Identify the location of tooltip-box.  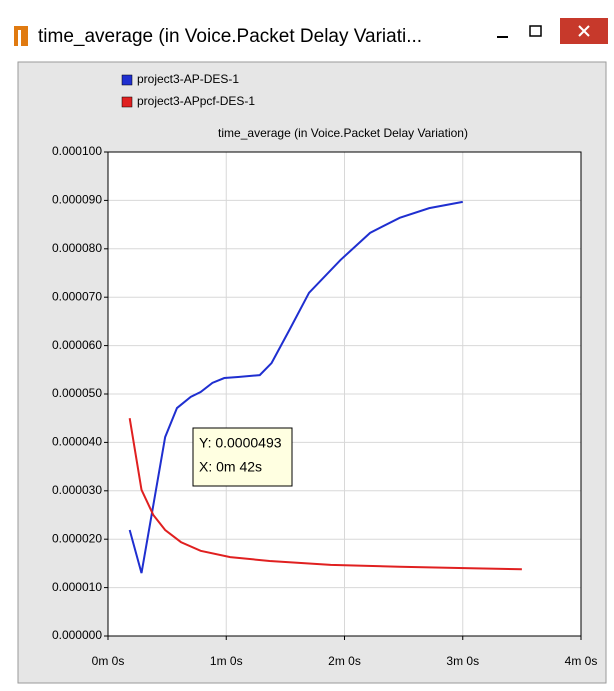
(242, 457).